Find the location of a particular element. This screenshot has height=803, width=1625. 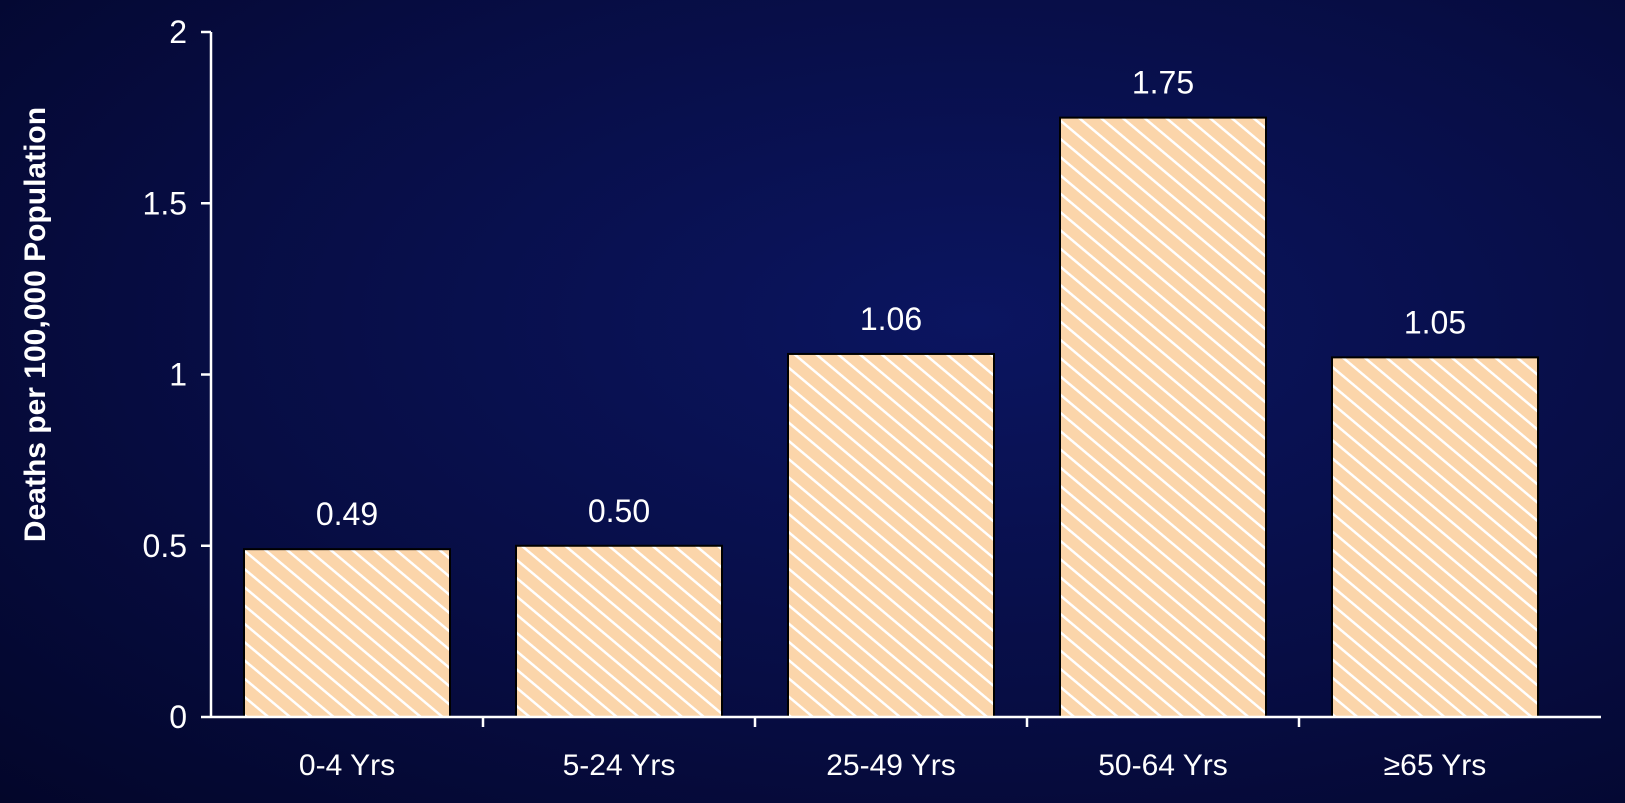

bar-value-label-2: 0.50 is located at coordinates (619, 511).